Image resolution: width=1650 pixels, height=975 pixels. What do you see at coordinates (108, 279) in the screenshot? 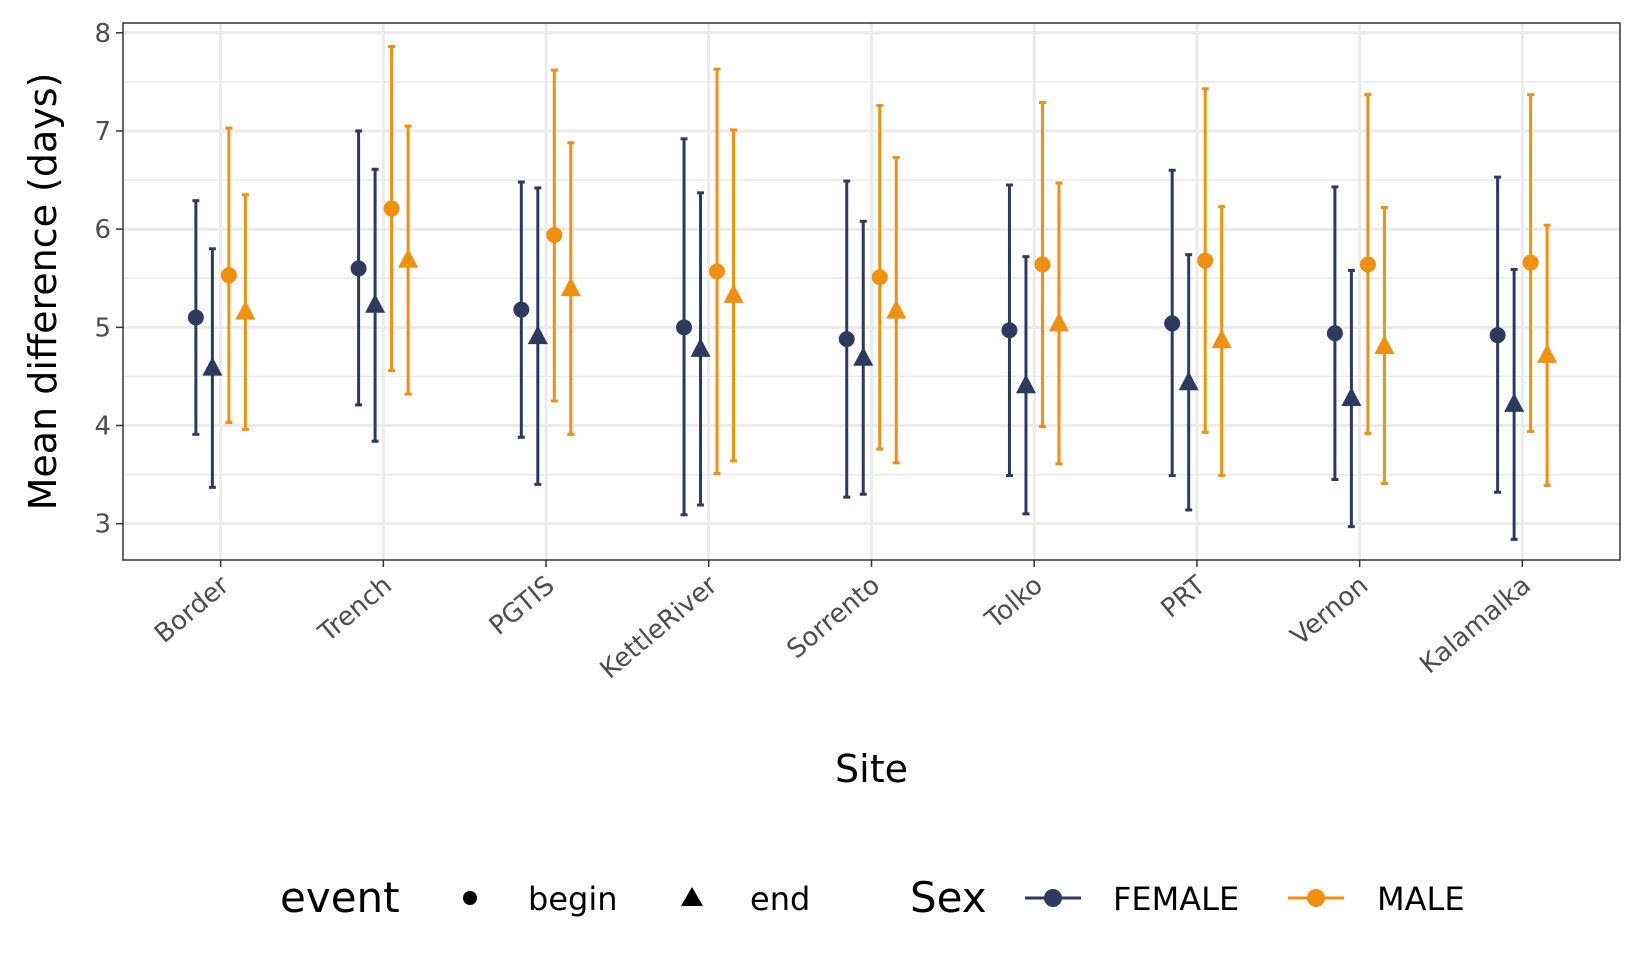
I see `y-axis: 3 4 5 6 7 8` at bounding box center [108, 279].